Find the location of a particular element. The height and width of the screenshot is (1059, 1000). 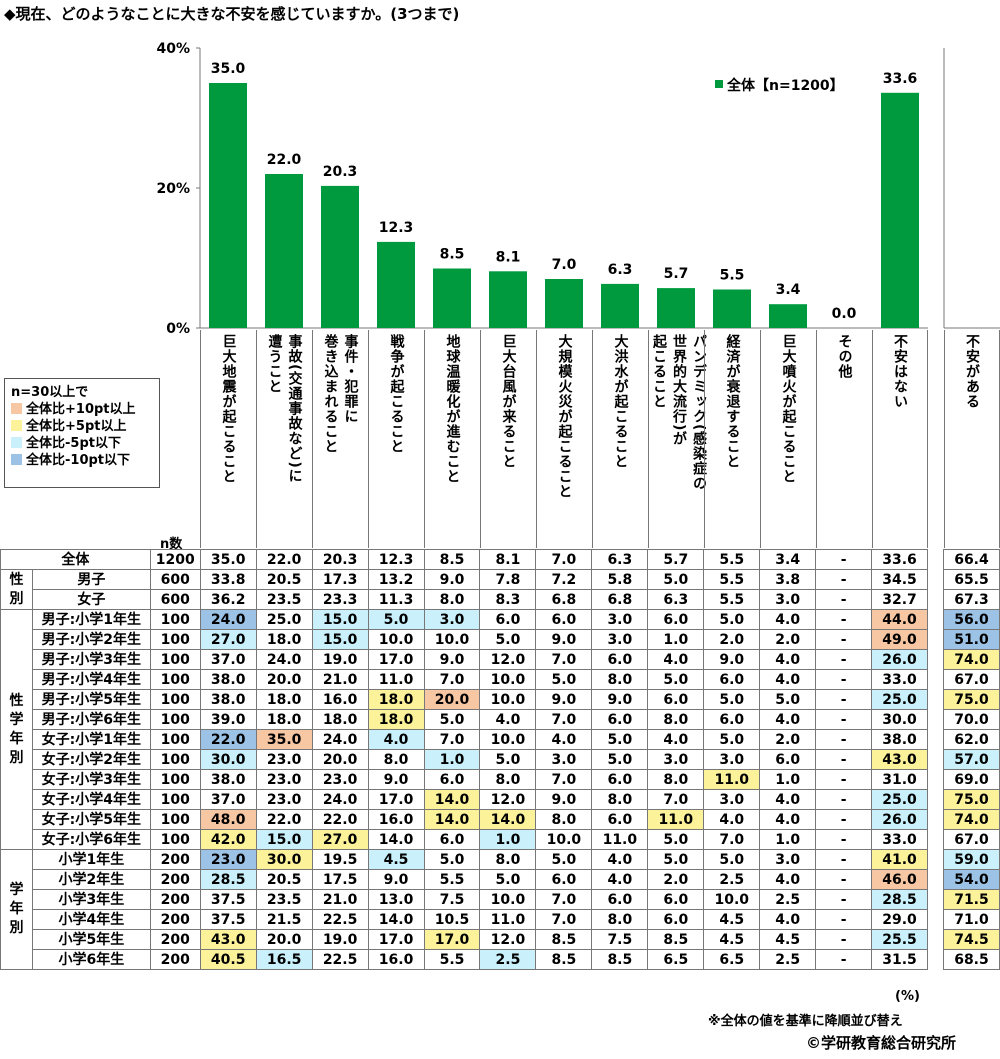

value-cell: 1.0 is located at coordinates (508, 839).